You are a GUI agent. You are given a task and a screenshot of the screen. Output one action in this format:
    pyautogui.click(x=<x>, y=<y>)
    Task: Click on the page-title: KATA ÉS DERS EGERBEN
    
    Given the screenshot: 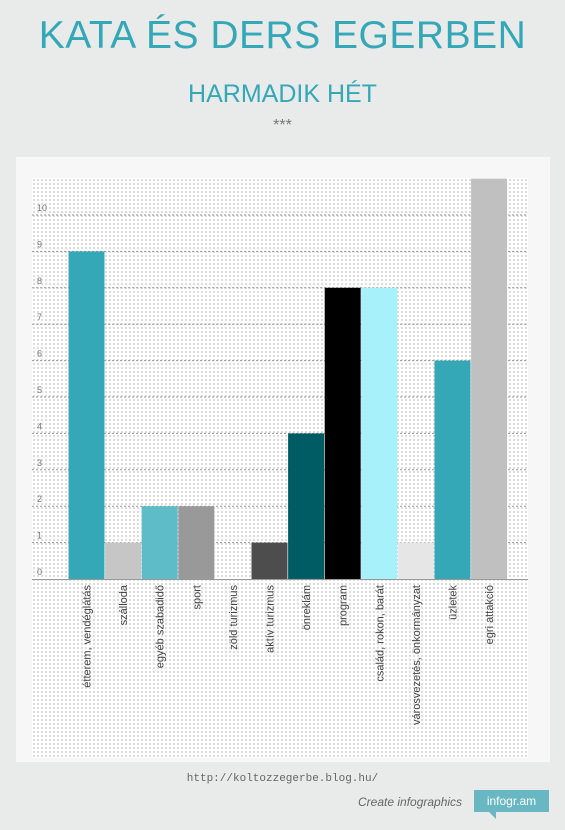 What is the action you would take?
    pyautogui.click(x=282, y=35)
    